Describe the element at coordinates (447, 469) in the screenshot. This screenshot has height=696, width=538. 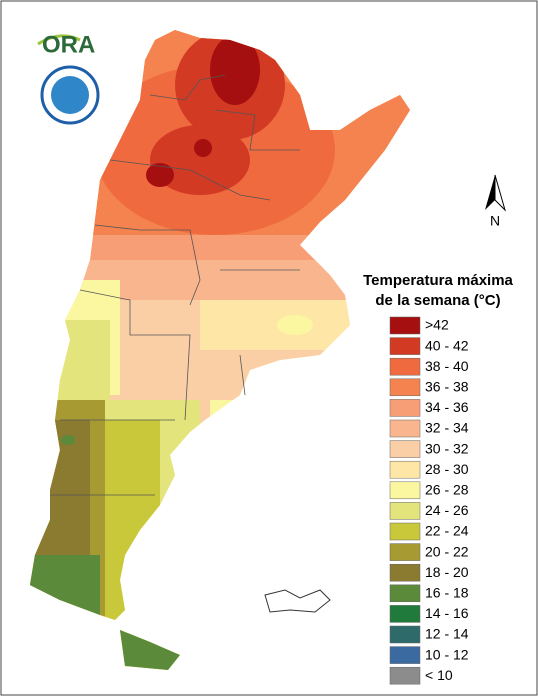
I see `legend-label: 28 - 30` at that location.